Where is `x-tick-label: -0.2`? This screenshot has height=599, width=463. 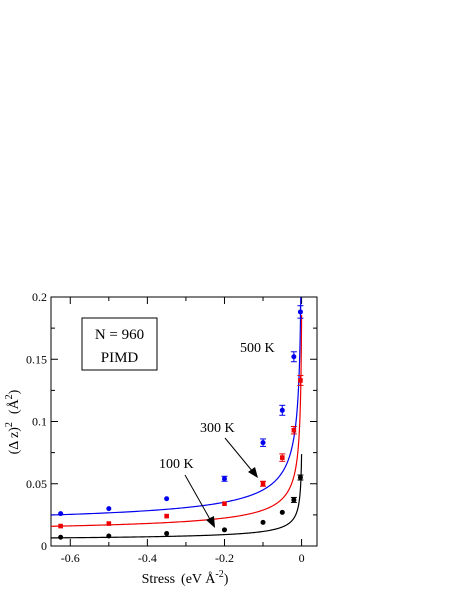
x-tick-label: -0.2 is located at coordinates (224, 558).